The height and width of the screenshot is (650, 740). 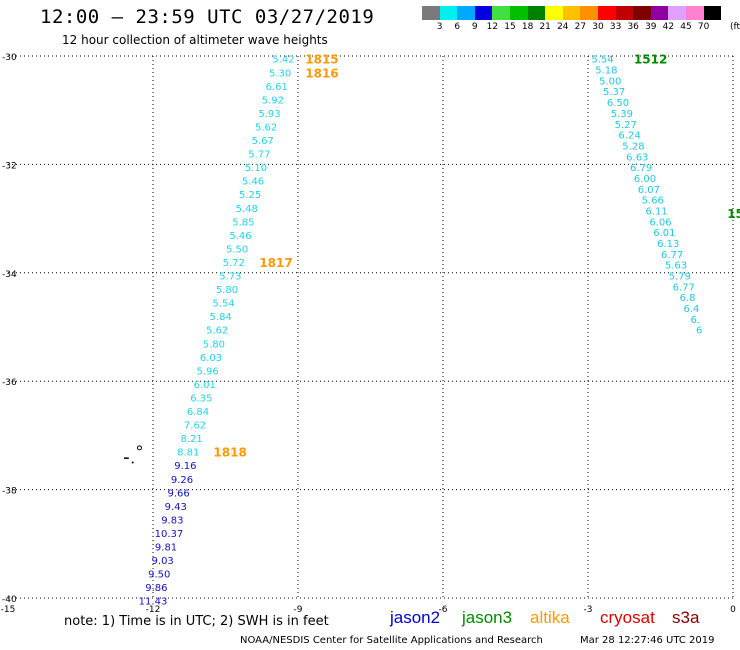 I want to click on wave-height-value: 7.62, so click(x=195, y=426).